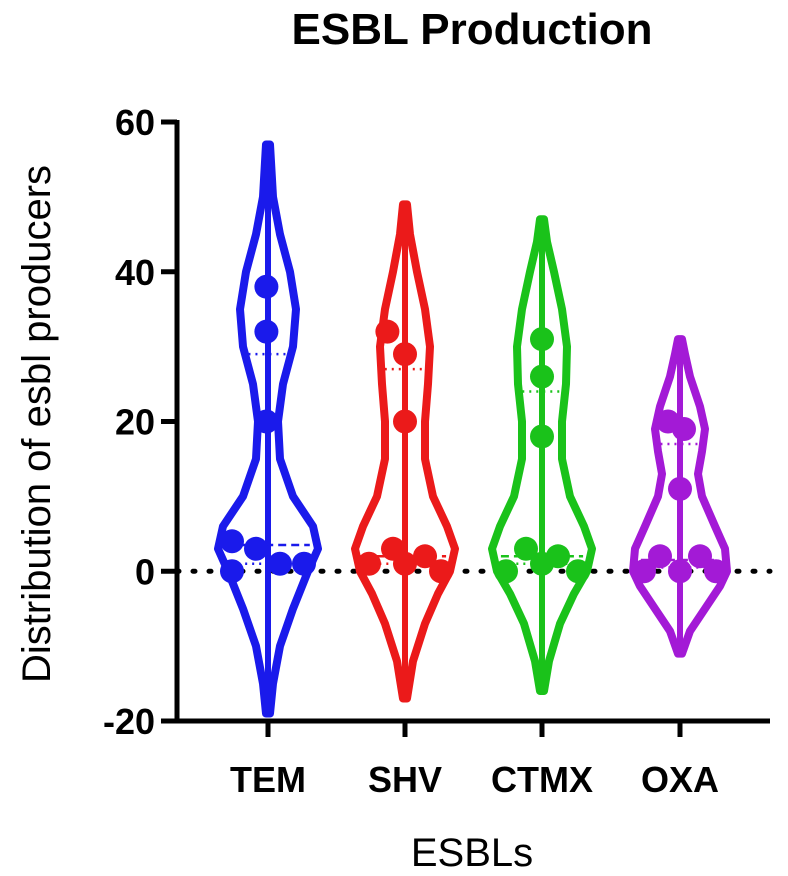 The image size is (788, 876). What do you see at coordinates (129, 721) in the screenshot?
I see `y-tick-label-0: -20` at bounding box center [129, 721].